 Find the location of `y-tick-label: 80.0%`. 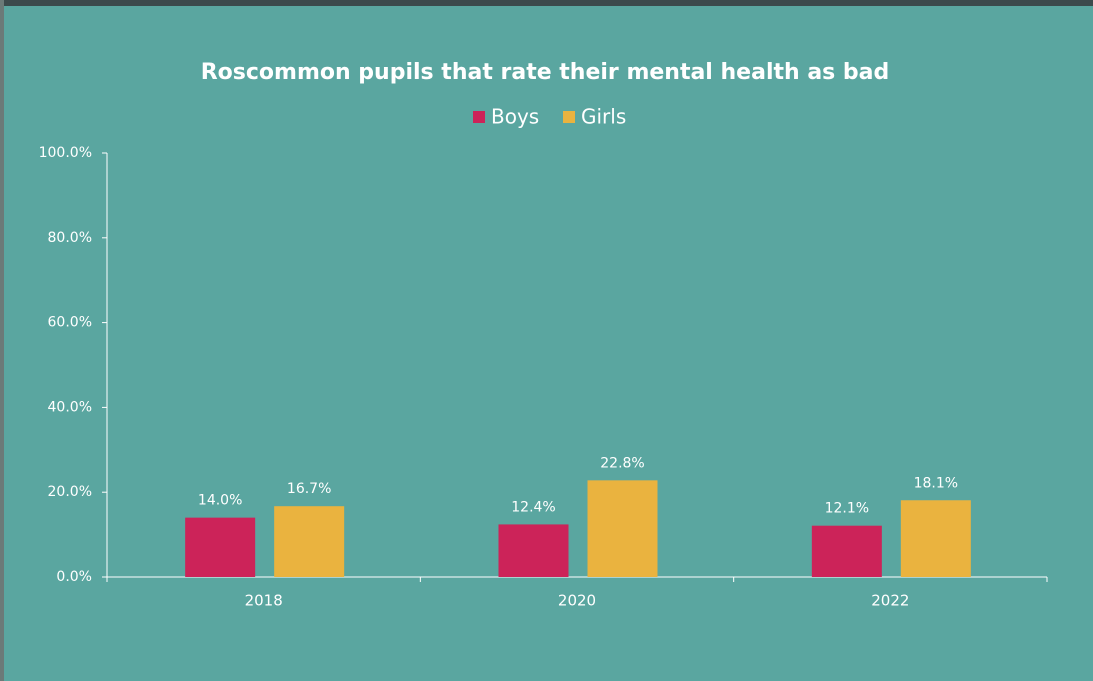

y-tick-label: 80.0% is located at coordinates (70, 238).